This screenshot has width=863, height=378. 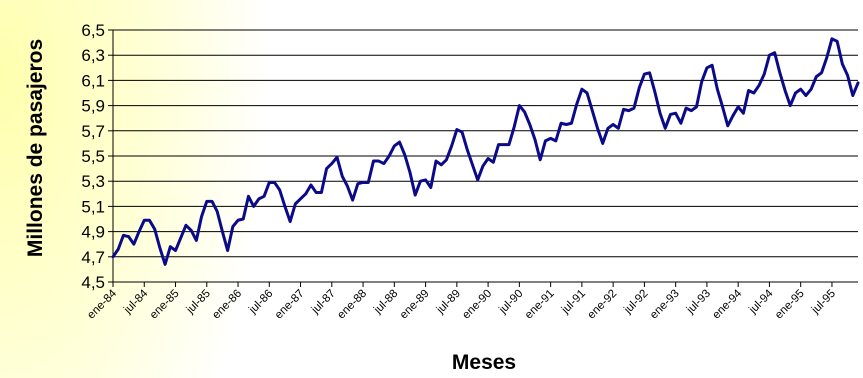 I want to click on x-tick-label: jul-87, so click(x=323, y=302).